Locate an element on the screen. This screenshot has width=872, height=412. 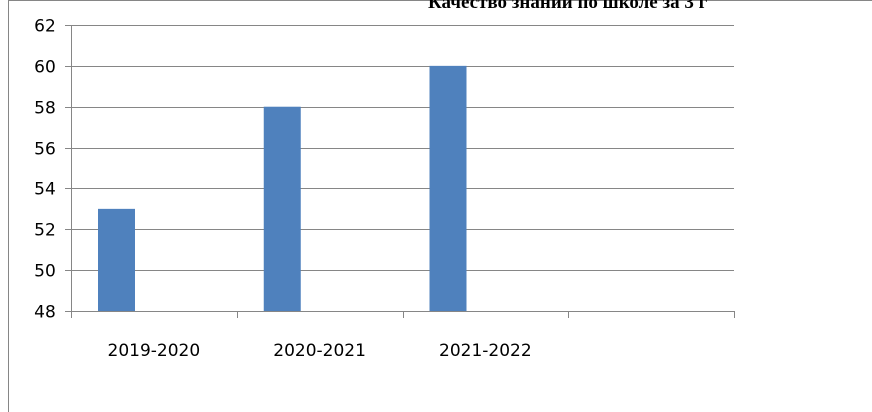
y-tick-label: 58 is located at coordinates (45, 109).